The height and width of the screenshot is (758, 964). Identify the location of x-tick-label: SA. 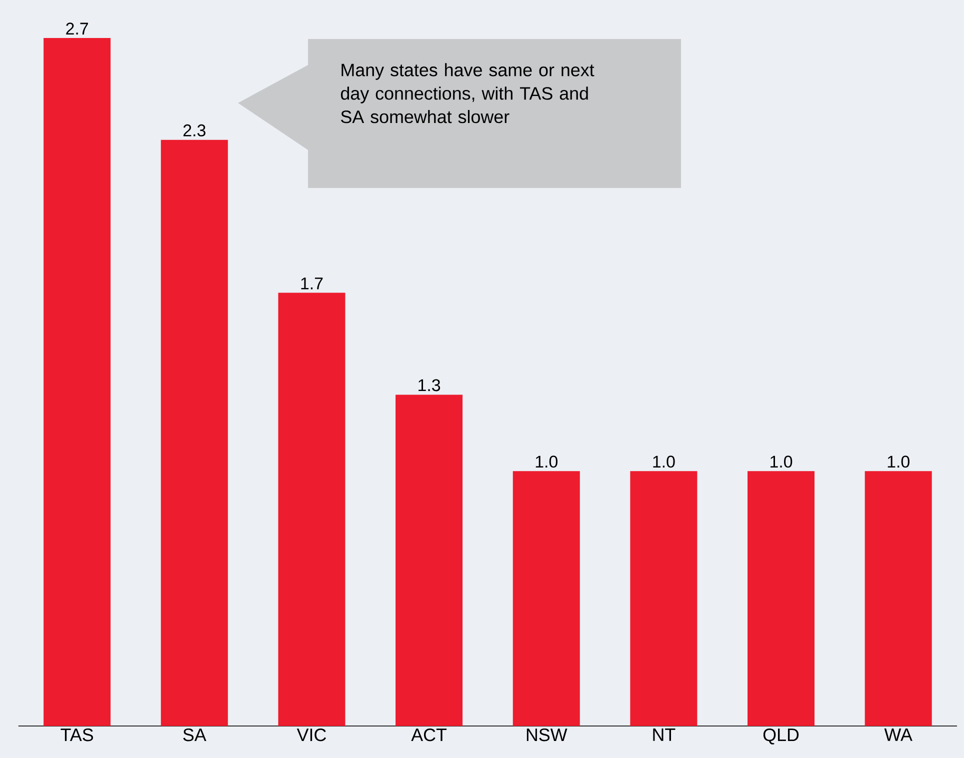
(194, 735).